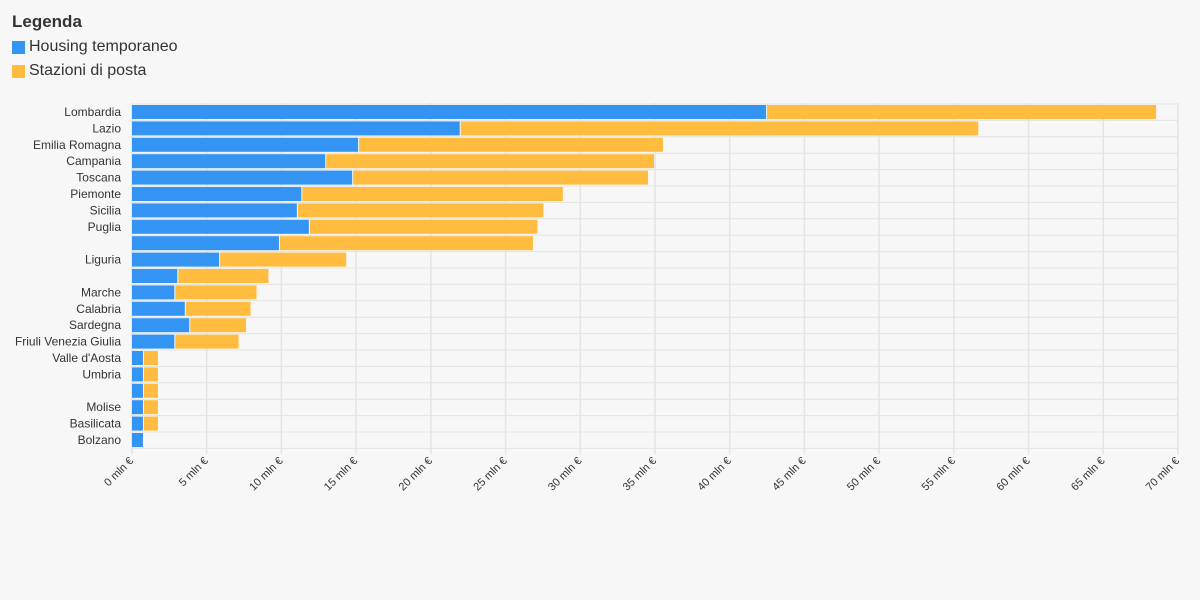  I want to click on category-label: Friuli Venezia Giulia, so click(68, 342).